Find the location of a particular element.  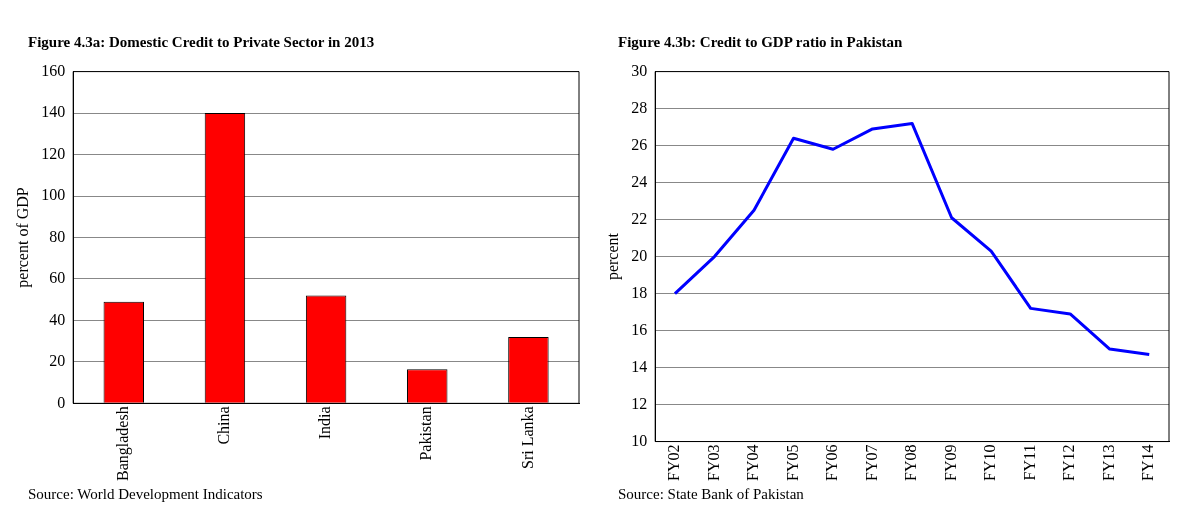

source-note: Source: State Bank of Pakistan is located at coordinates (711, 494).